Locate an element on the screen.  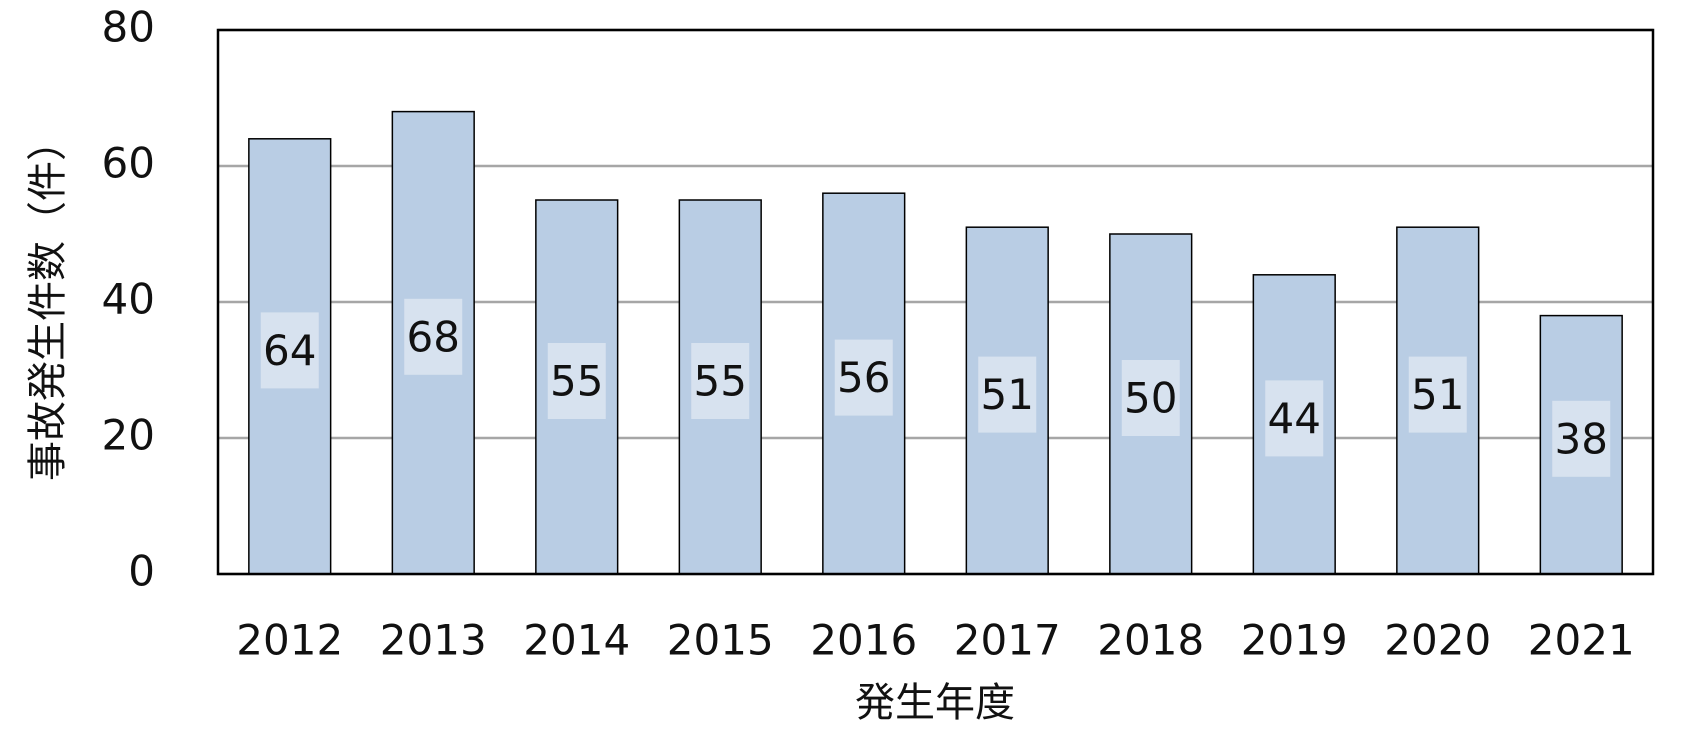
x-tick-label: 2014 is located at coordinates (576, 640).